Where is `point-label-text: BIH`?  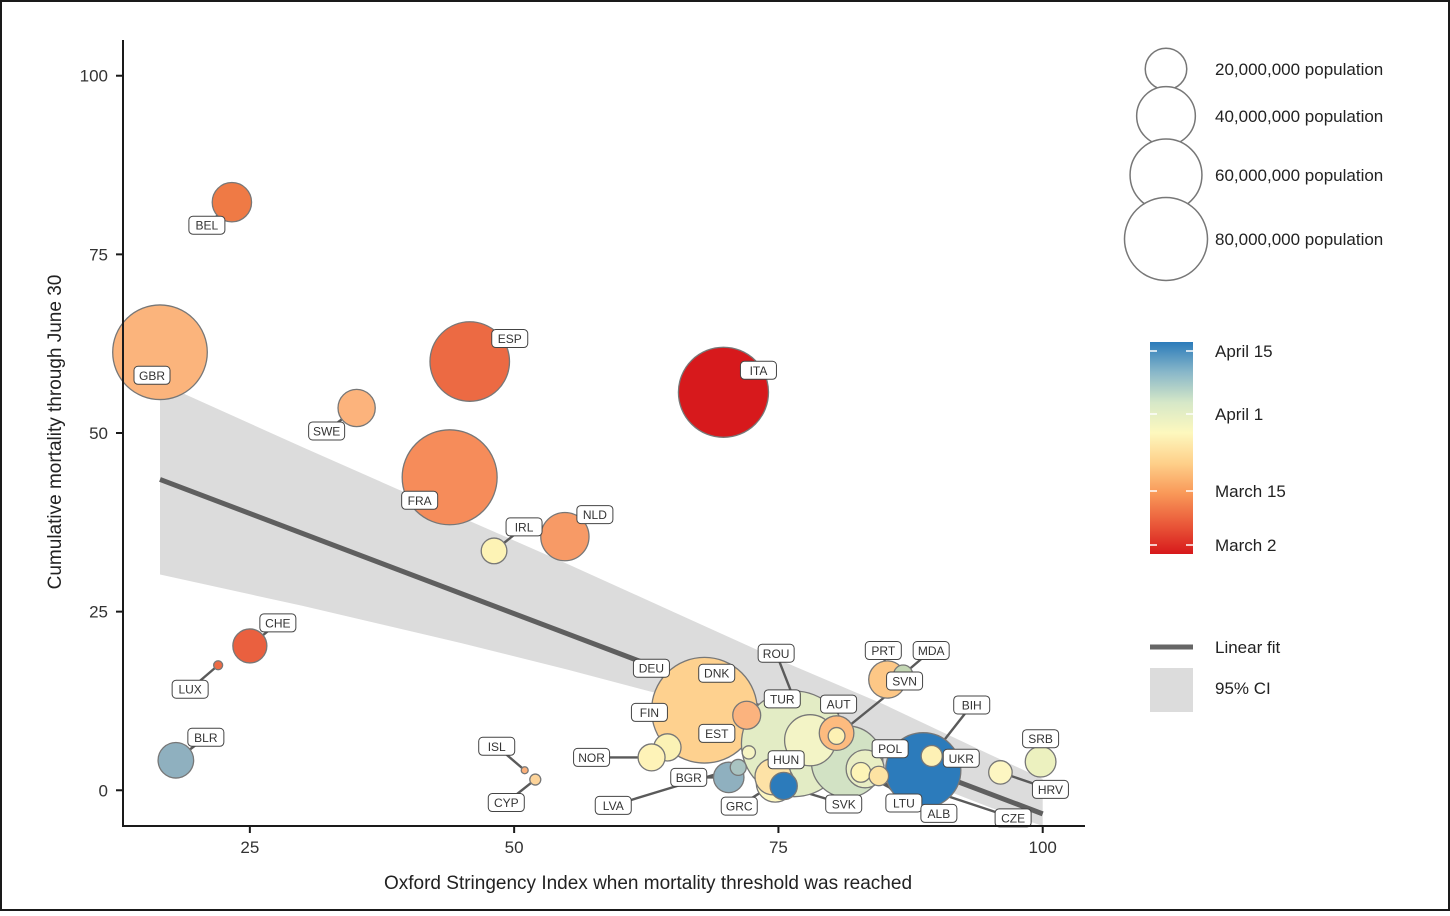 point-label-text: BIH is located at coordinates (972, 705).